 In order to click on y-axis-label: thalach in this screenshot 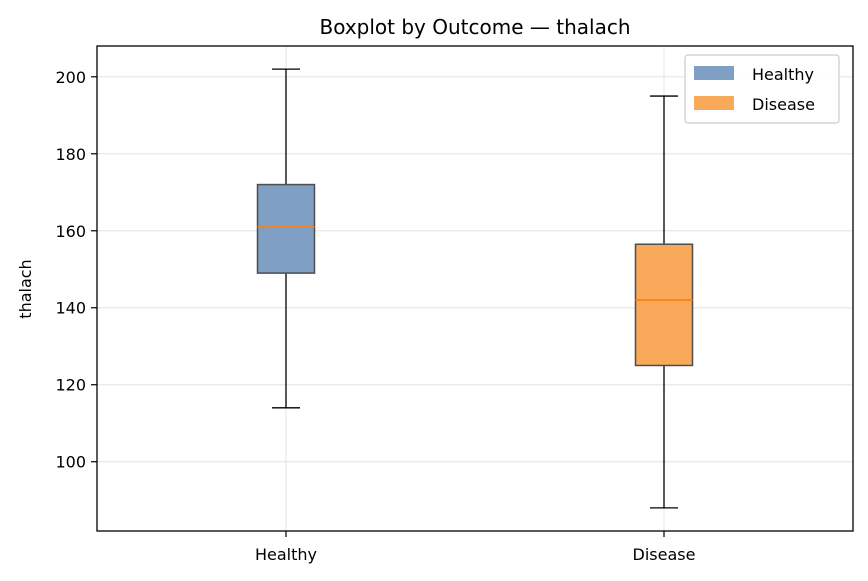, I will do `click(25, 288)`.